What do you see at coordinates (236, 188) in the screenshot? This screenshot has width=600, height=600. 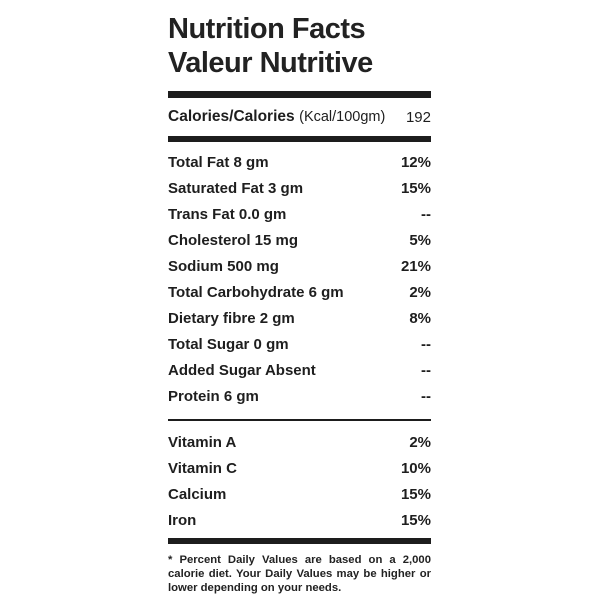 I see `nutrient-label: Saturated Fat 3 gm` at bounding box center [236, 188].